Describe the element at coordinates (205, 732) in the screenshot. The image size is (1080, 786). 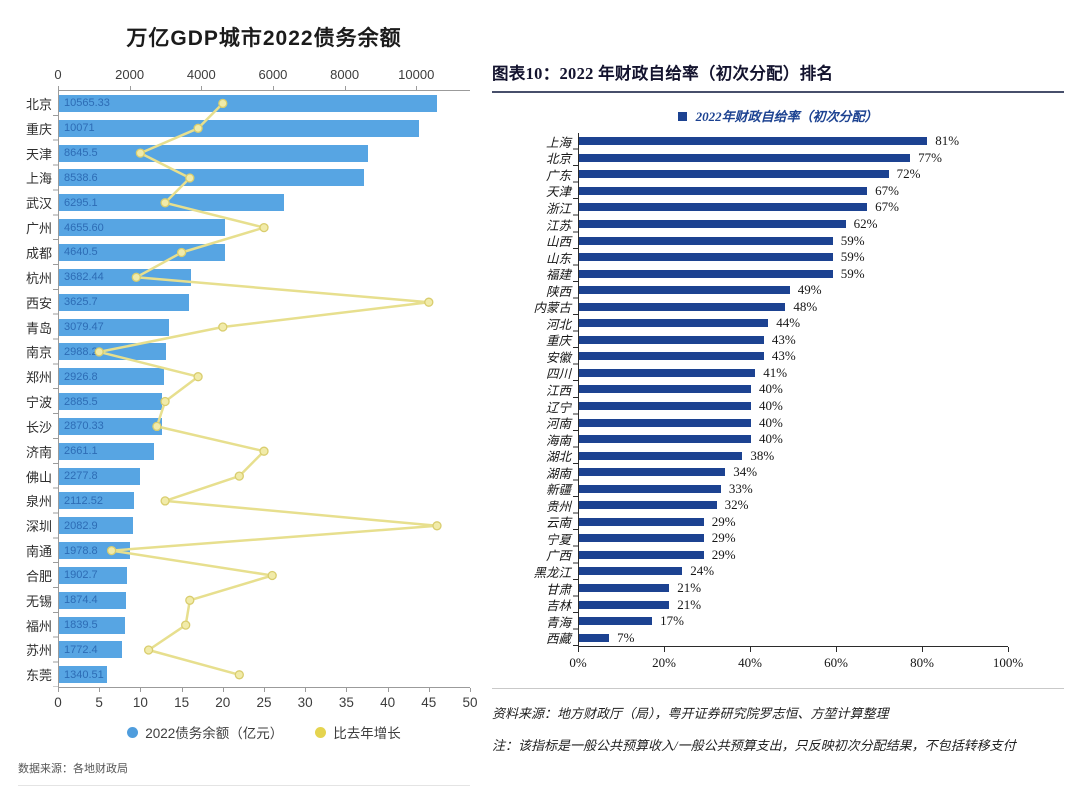
I see `legend-item-debt: 2022债务余额（亿元）` at that location.